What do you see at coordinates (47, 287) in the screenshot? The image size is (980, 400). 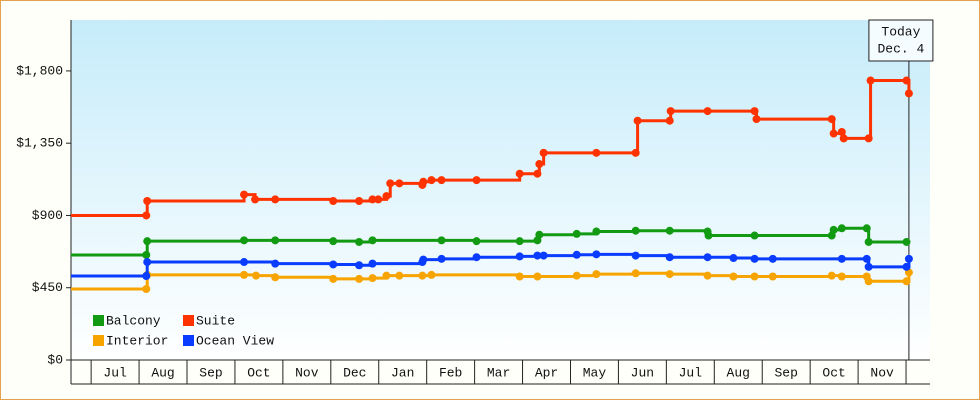 I see `y-tick-label: $450` at bounding box center [47, 287].